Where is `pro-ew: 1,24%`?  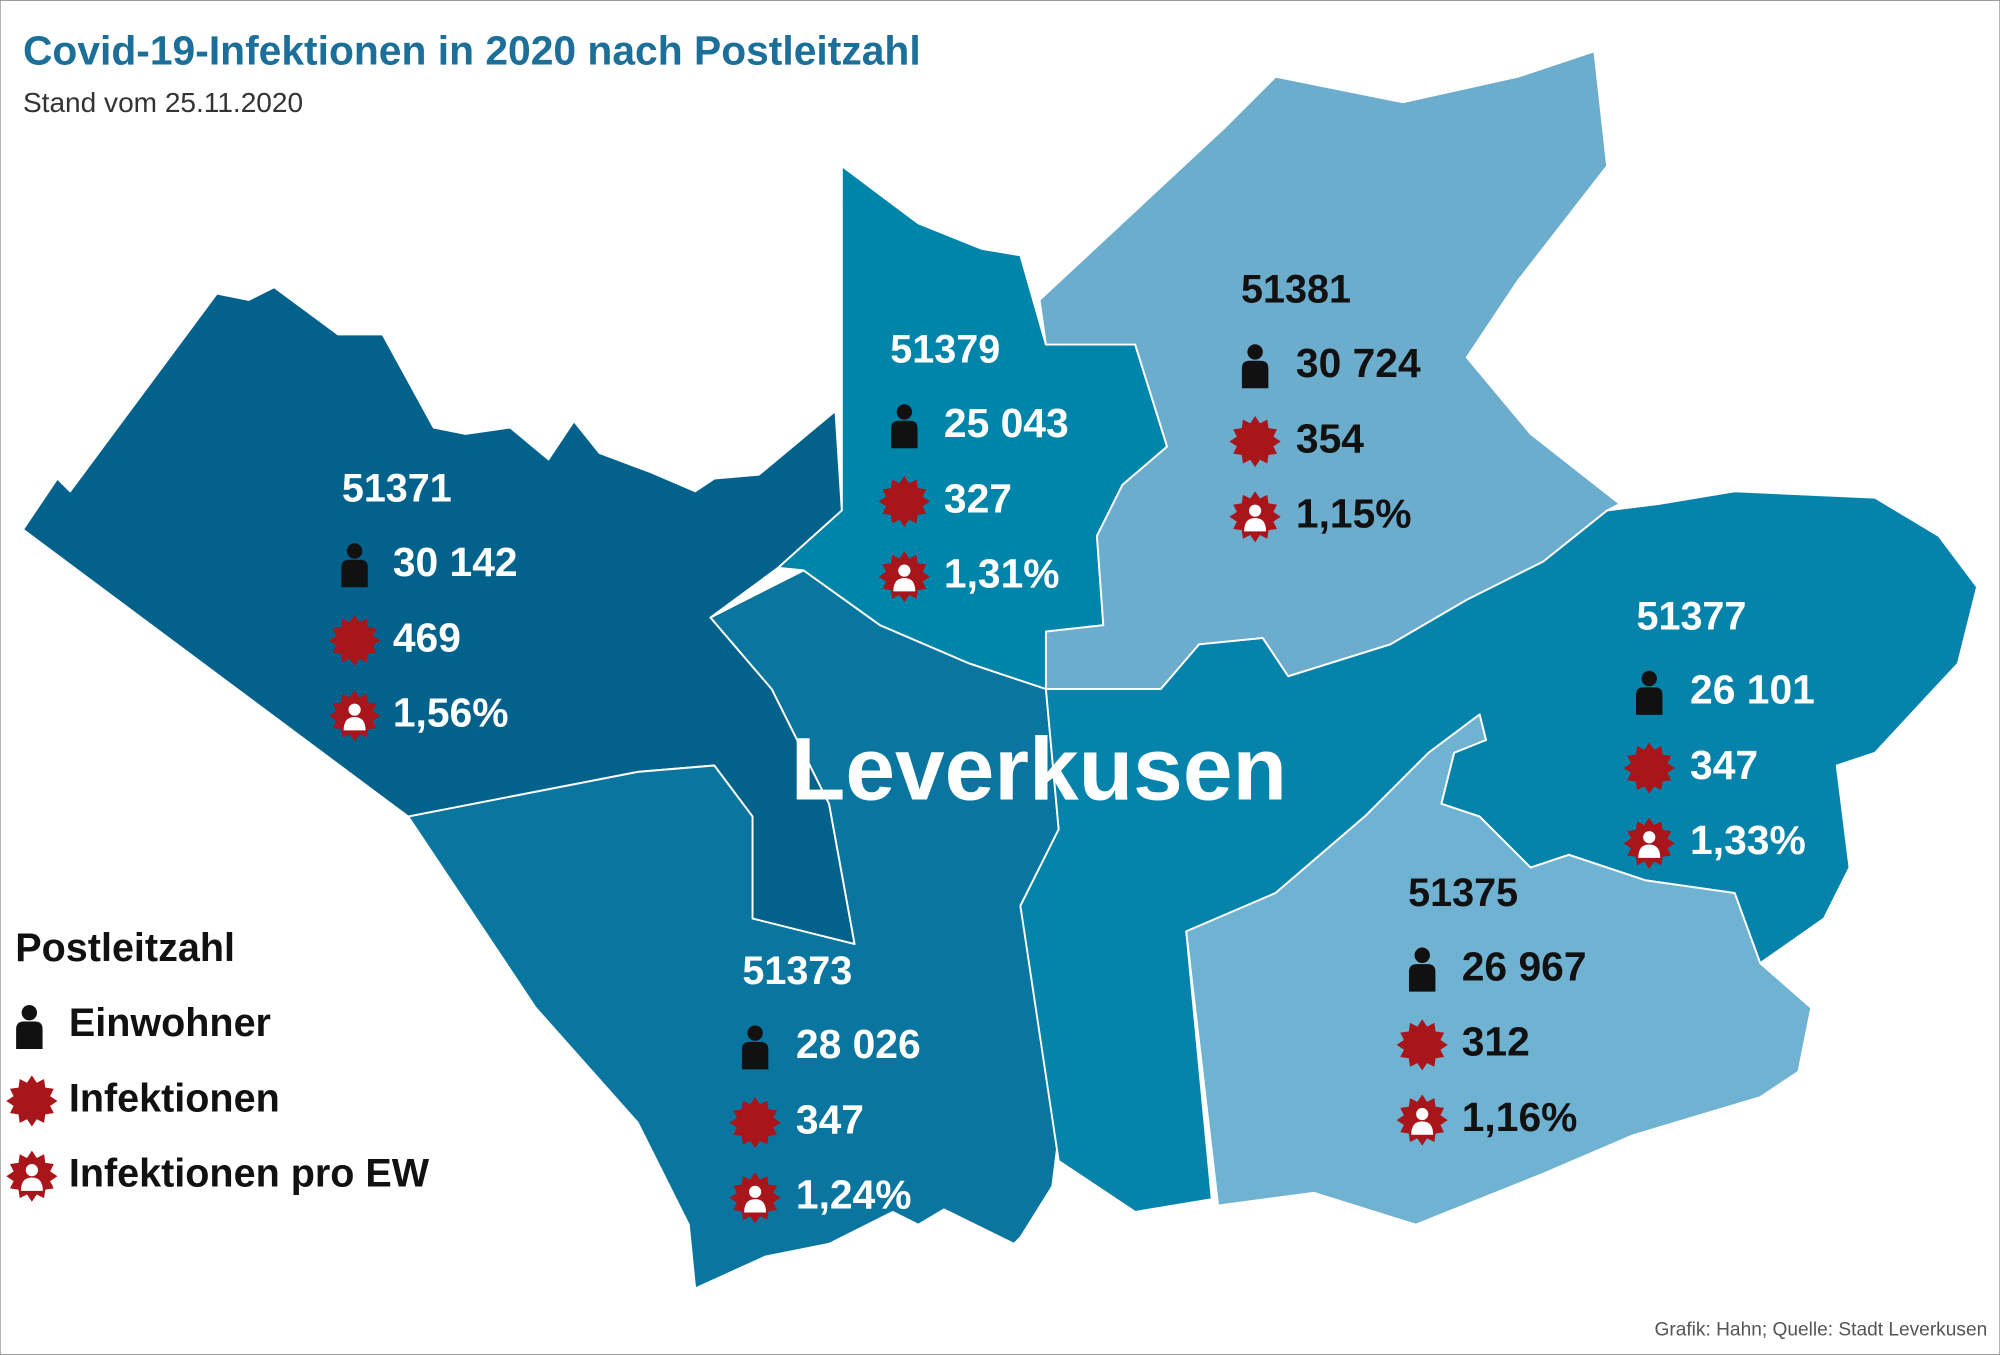 pro-ew: 1,24% is located at coordinates (854, 1195).